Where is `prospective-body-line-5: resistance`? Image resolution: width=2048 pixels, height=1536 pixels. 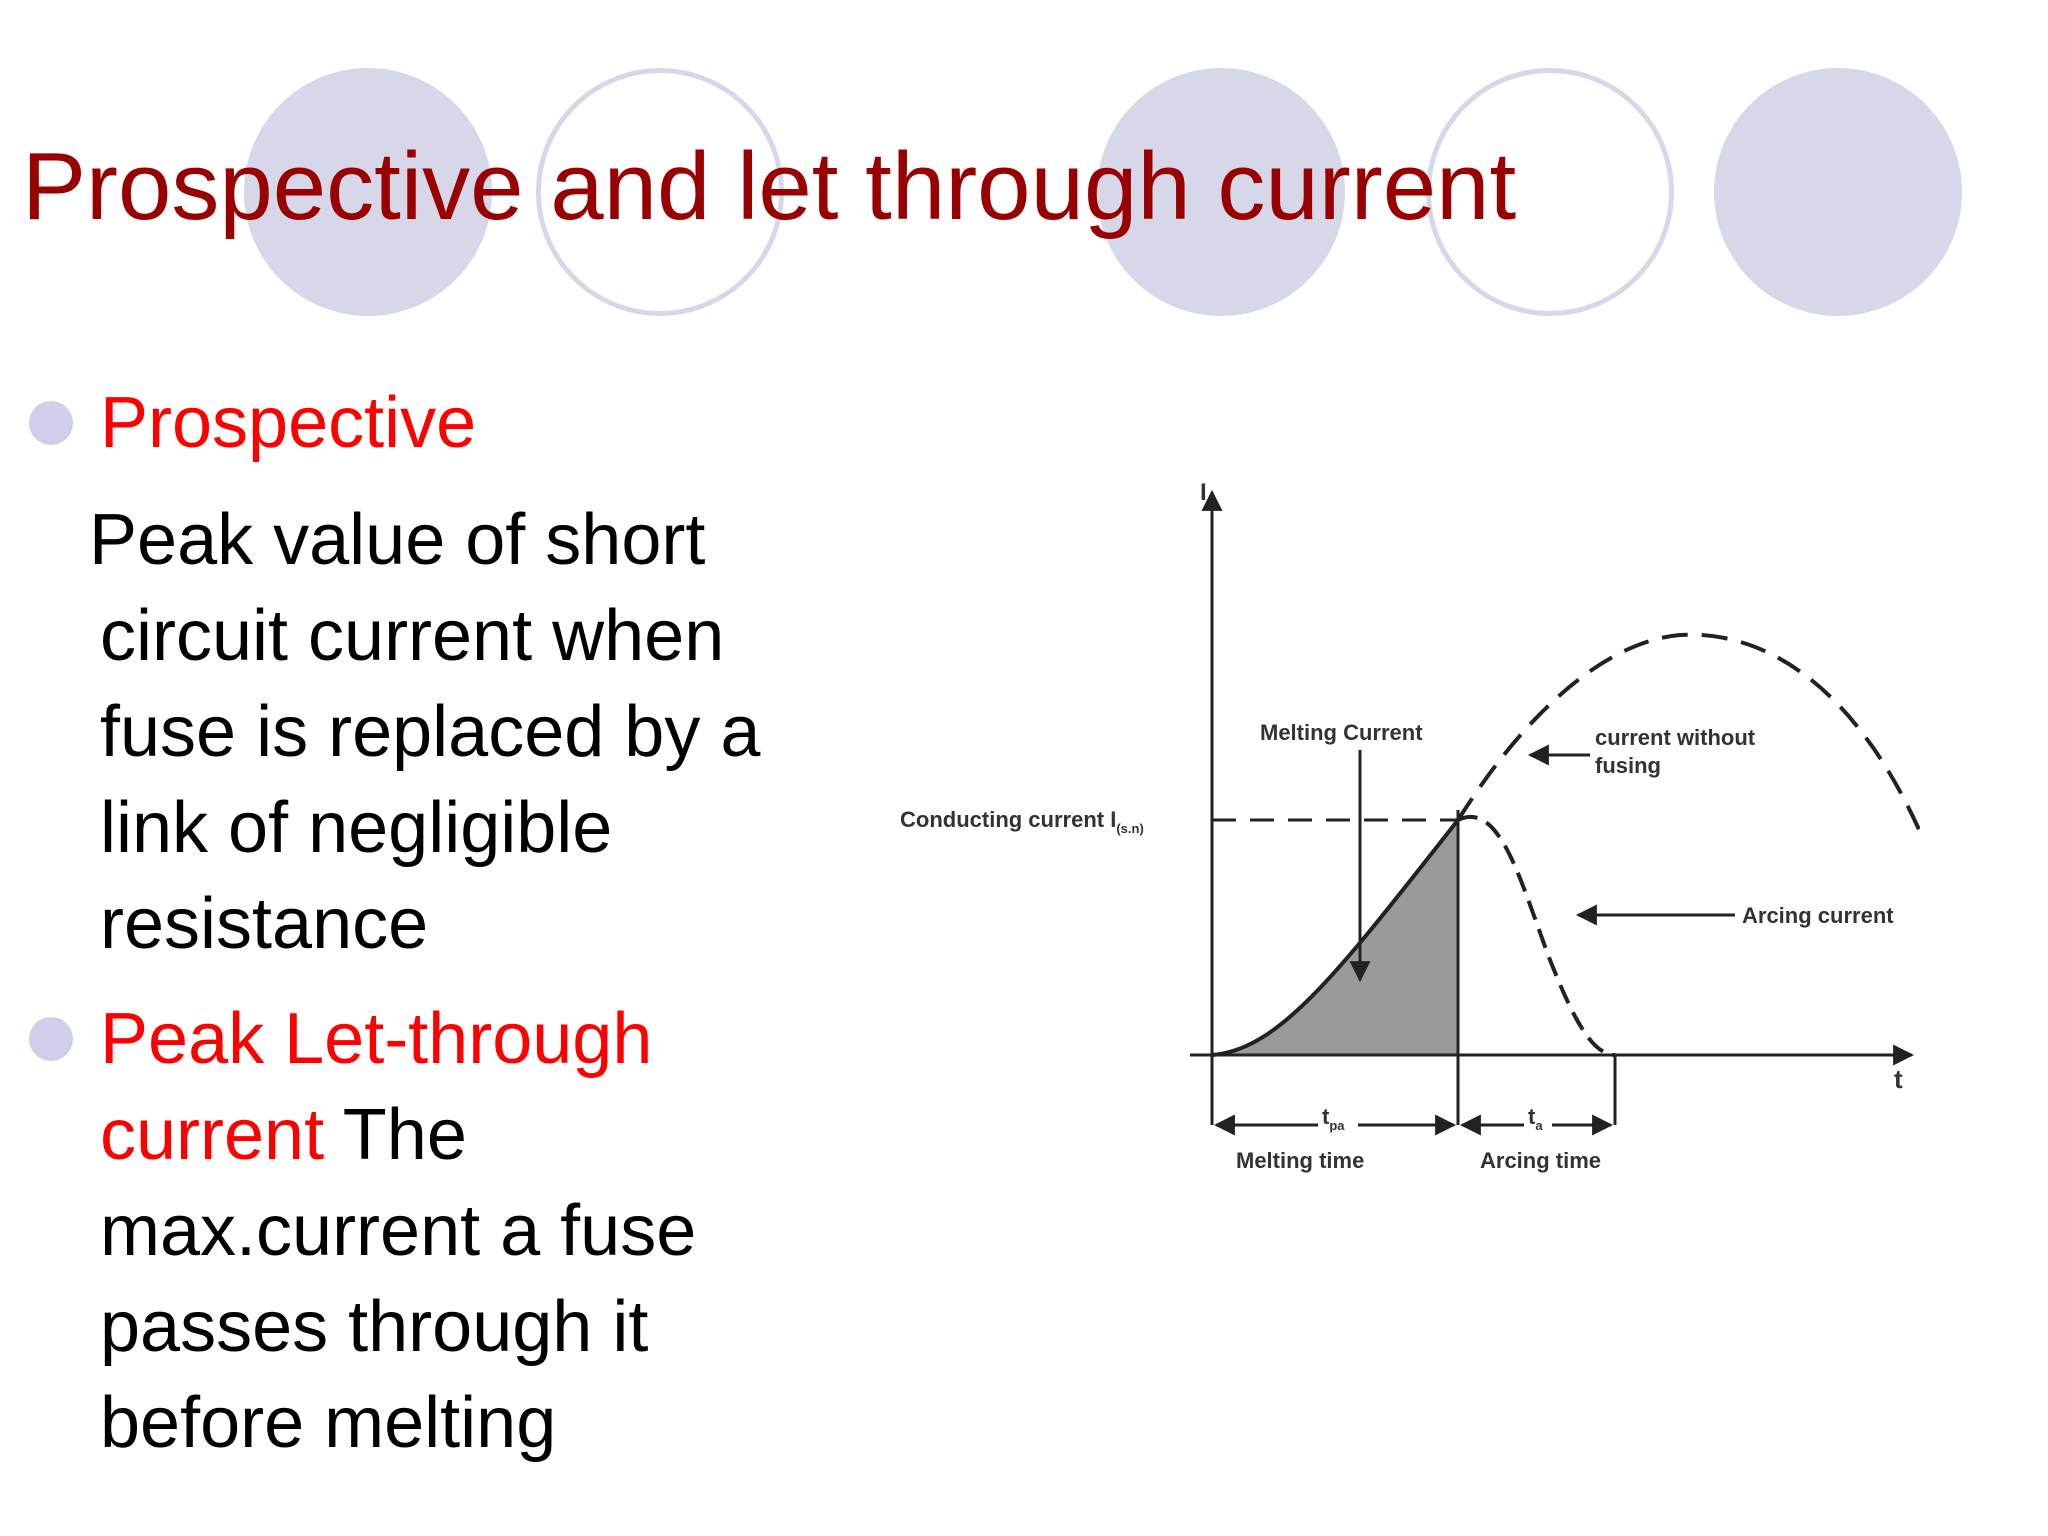
prospective-body-line-5: resistance is located at coordinates (264, 924).